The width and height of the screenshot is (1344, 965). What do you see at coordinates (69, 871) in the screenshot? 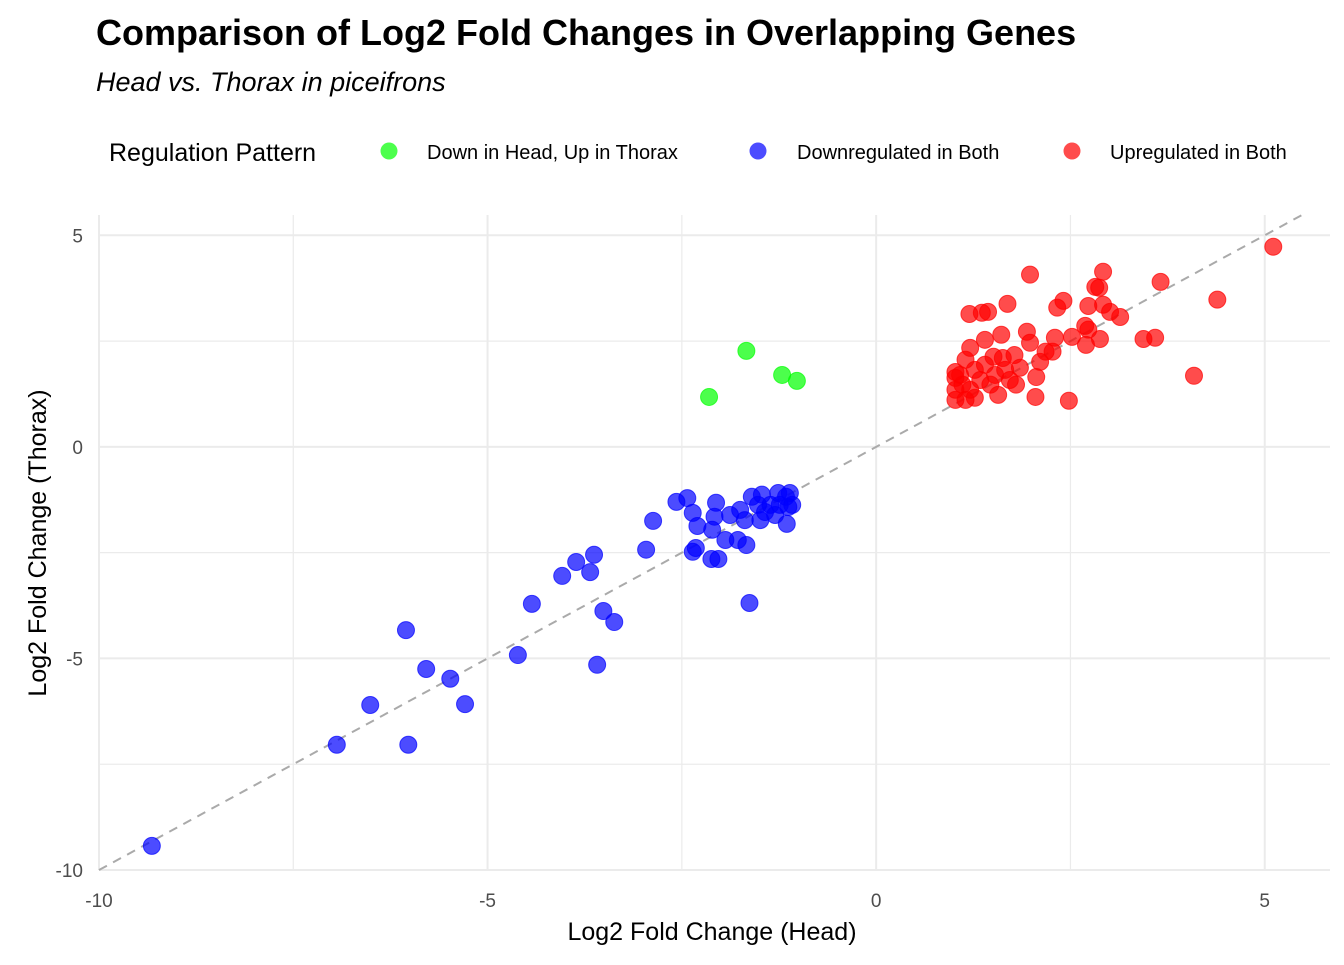
I see `y-tick-label: -10` at bounding box center [69, 871].